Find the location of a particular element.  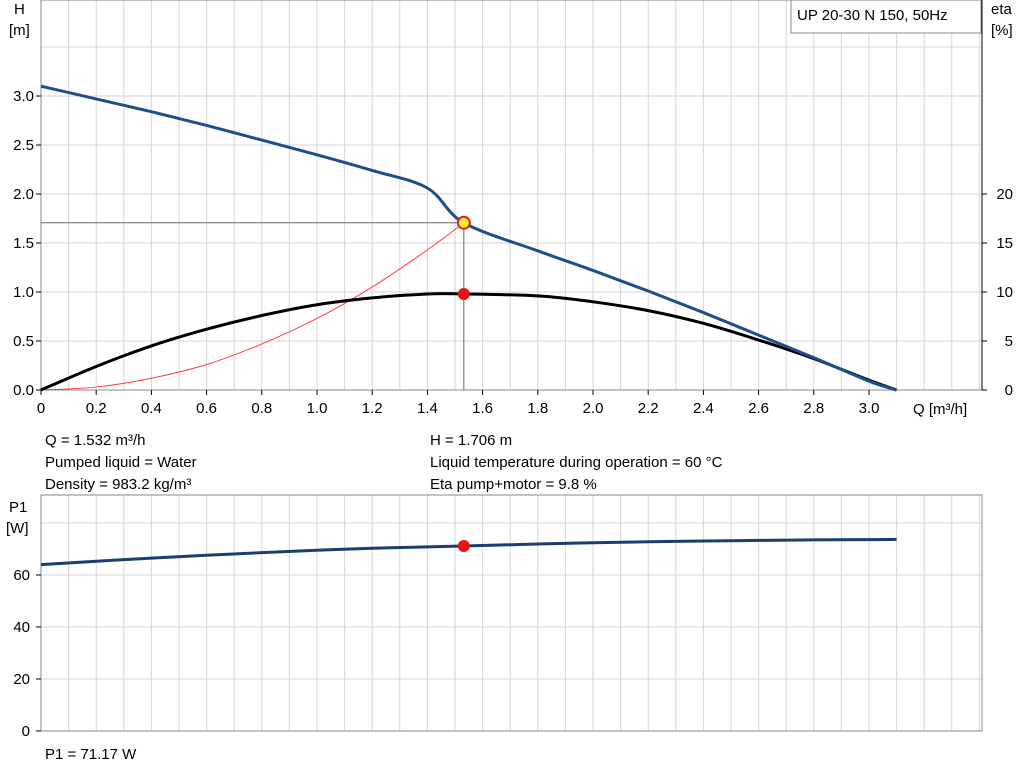

operating-point-power-marker is located at coordinates (463, 545).